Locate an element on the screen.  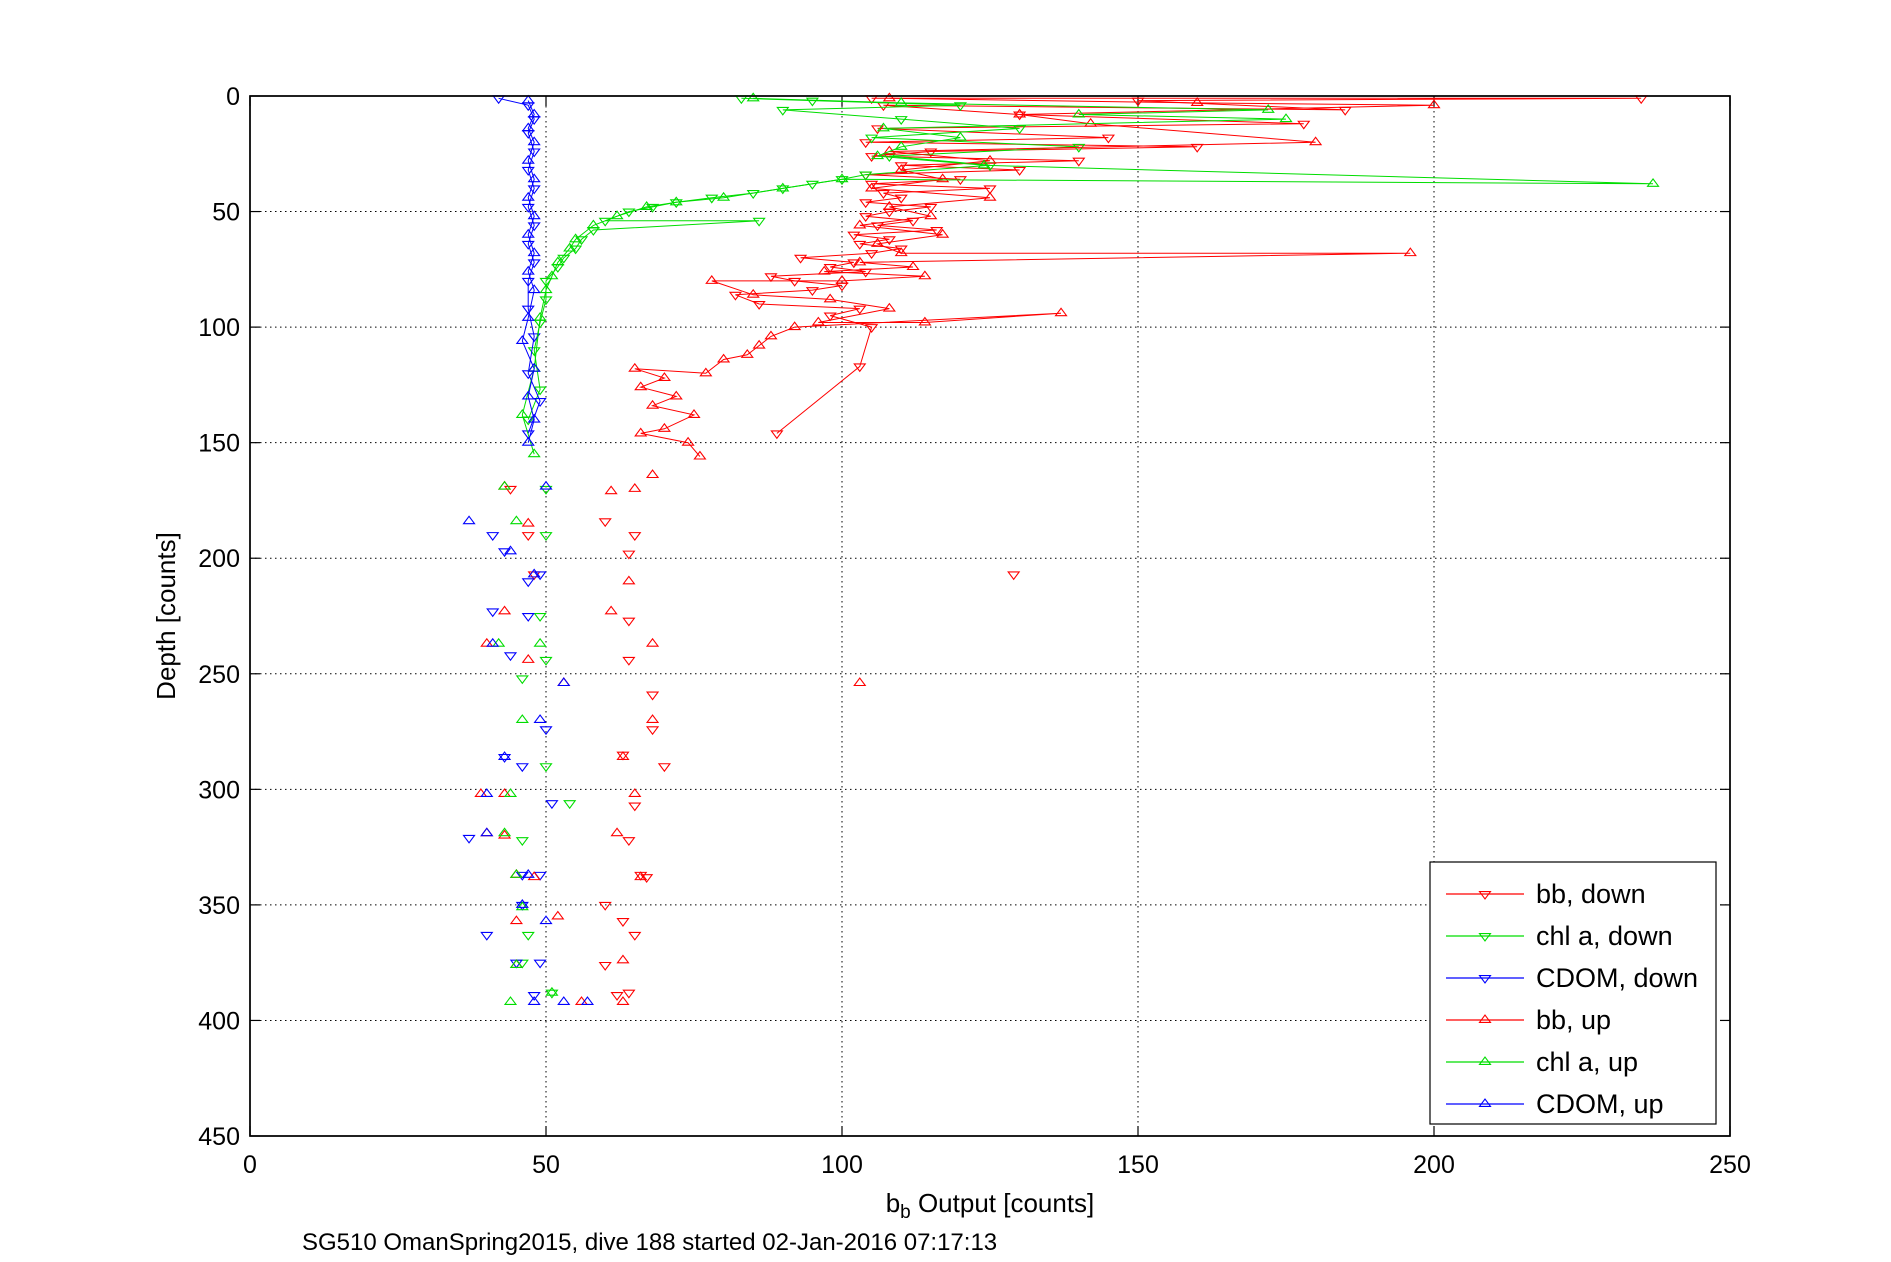
x-tick-label: 100 is located at coordinates (842, 1165).